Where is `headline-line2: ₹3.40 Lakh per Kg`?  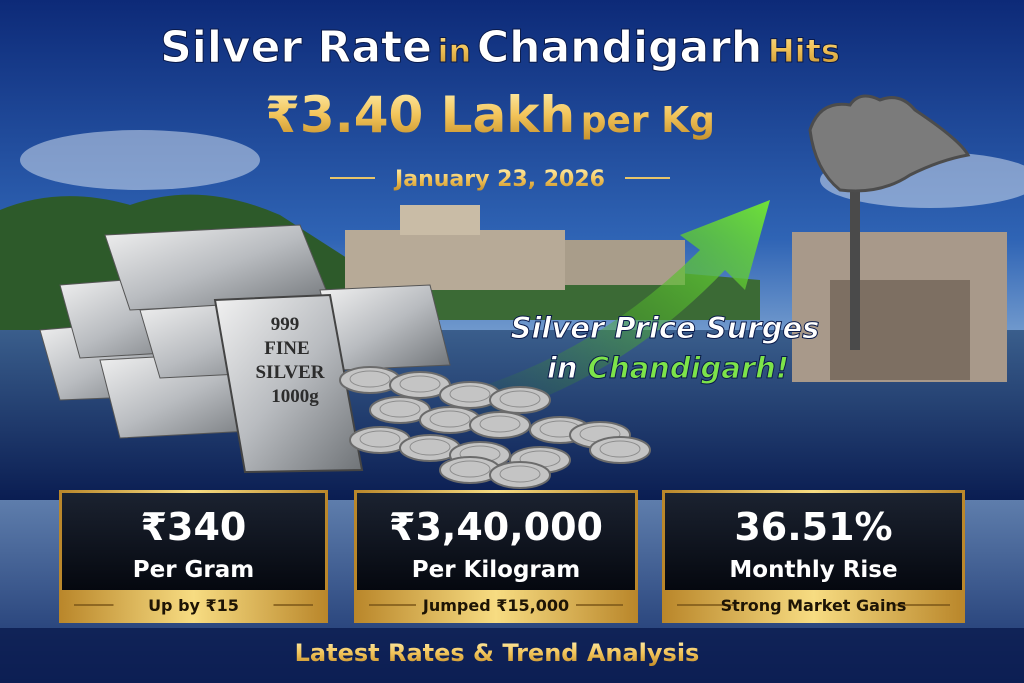 headline-line2: ₹3.40 Lakh per Kg is located at coordinates (490, 115).